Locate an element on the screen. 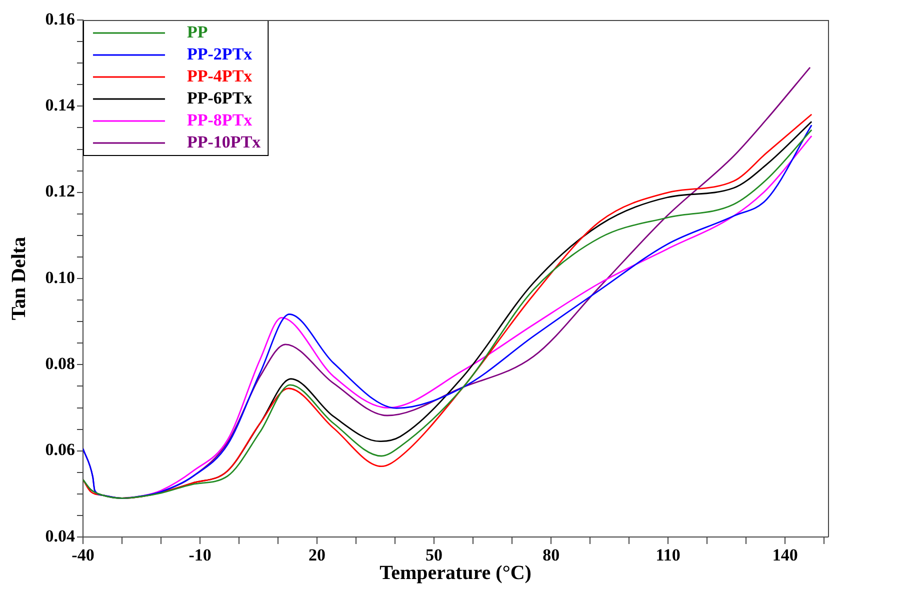  y-tick-label: 0.08 is located at coordinates (60, 364).